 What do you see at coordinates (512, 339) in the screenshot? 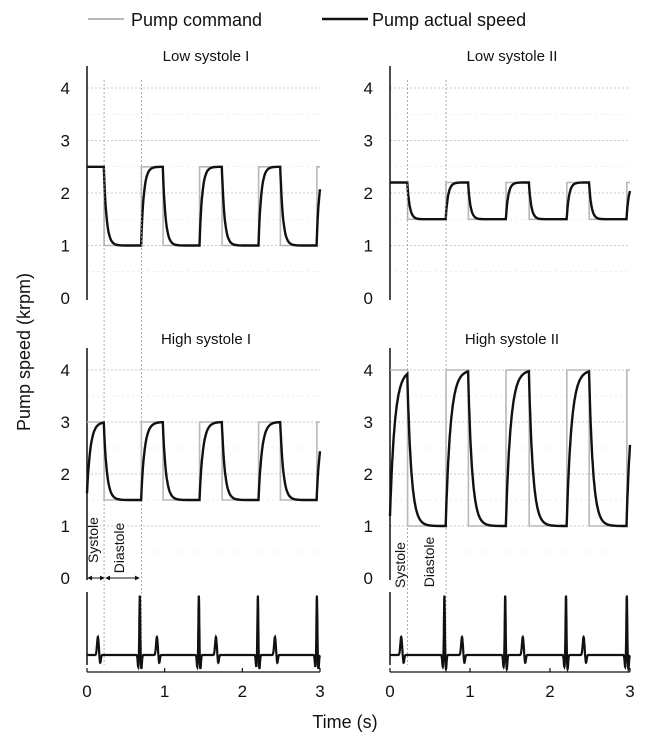
I see `panel-title-high-systole-2: High systole II` at bounding box center [512, 339].